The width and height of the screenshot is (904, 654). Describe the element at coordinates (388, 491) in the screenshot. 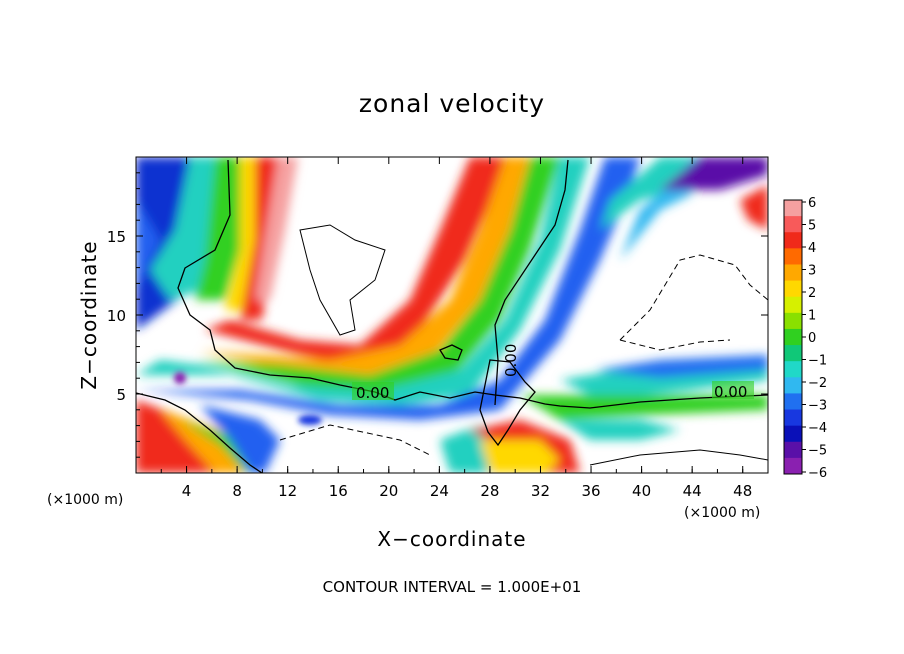

I see `x-tick-label: 20` at that location.